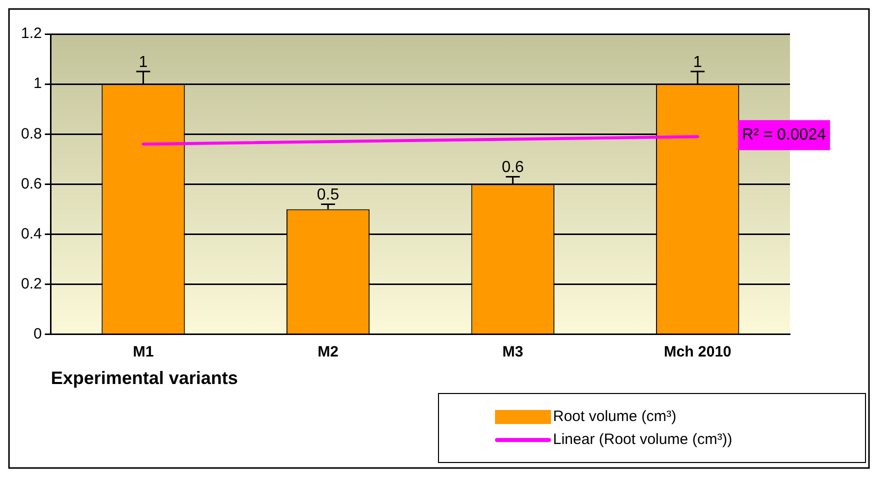 The width and height of the screenshot is (878, 477). What do you see at coordinates (31, 133) in the screenshot?
I see `y-tick-label: 0.8` at bounding box center [31, 133].